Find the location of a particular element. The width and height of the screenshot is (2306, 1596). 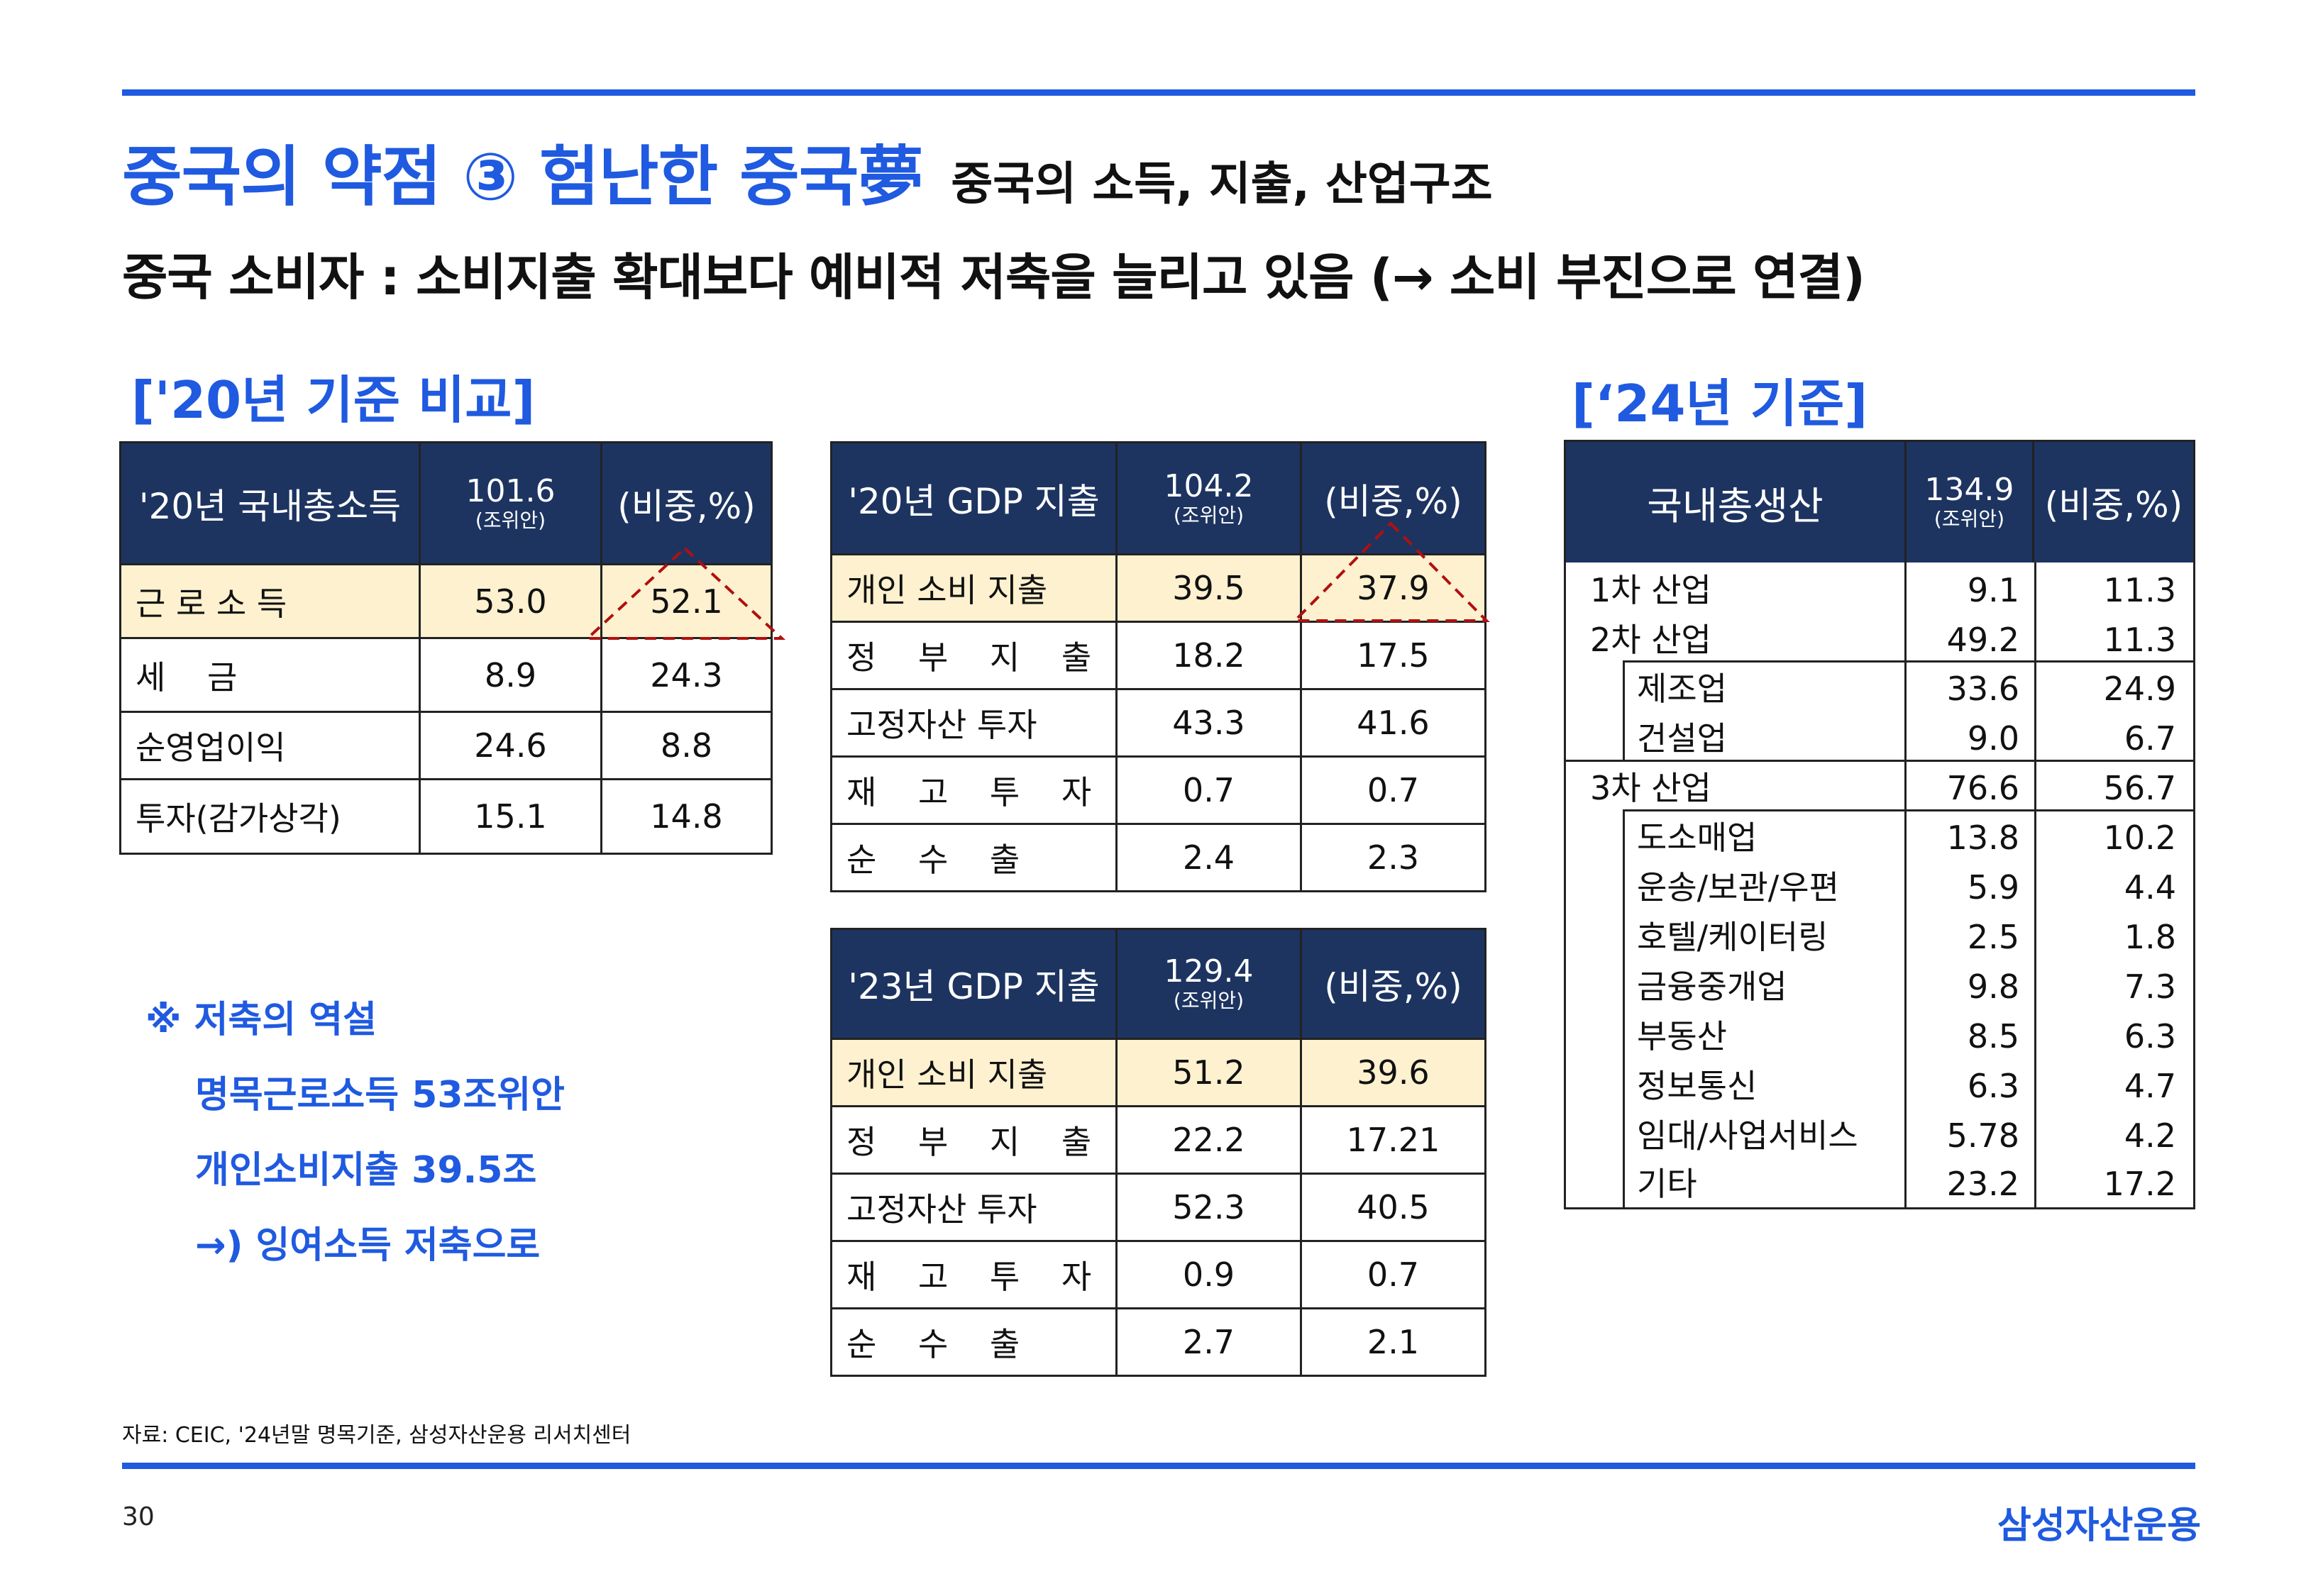

table-row: 순 수 출 2.7 2.1 is located at coordinates (1158, 1342).